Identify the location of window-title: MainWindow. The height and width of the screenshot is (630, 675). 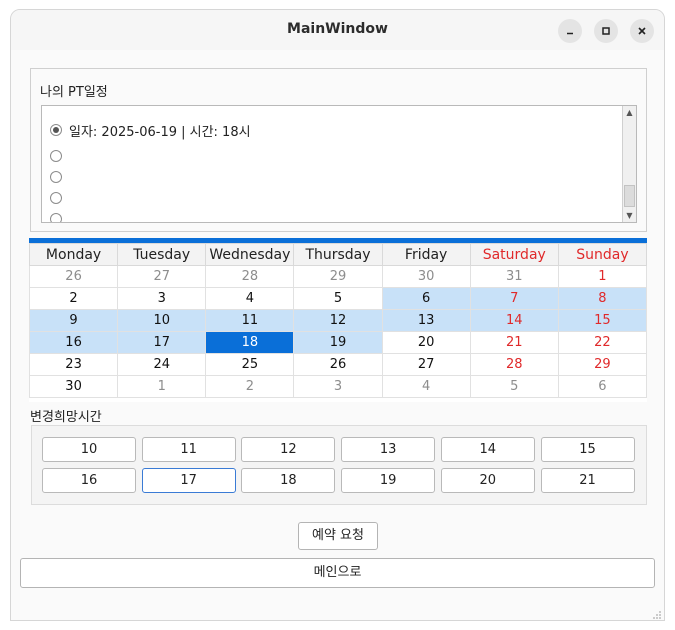
(337, 29).